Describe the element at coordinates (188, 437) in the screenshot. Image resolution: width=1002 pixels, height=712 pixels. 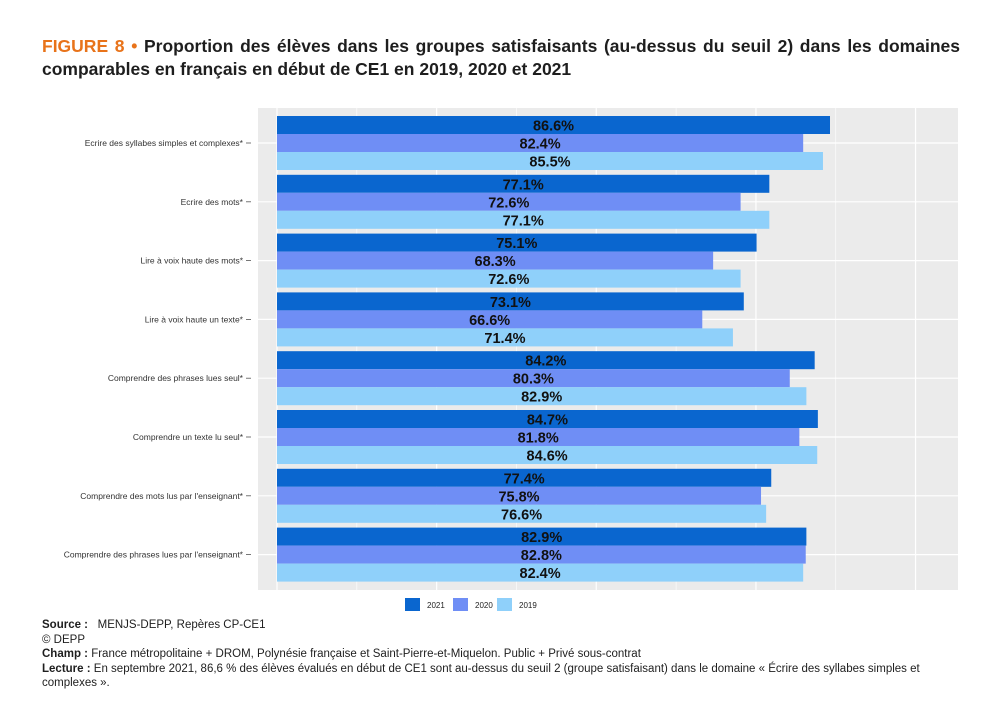
I see `category-tick-label: Comprendre un texte lu seul*` at that location.